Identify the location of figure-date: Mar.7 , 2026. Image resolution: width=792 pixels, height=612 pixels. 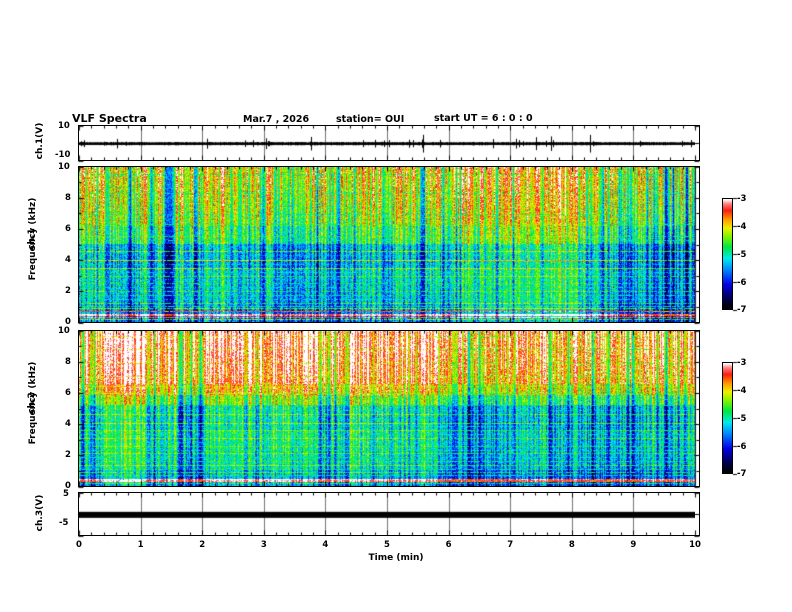
(276, 119).